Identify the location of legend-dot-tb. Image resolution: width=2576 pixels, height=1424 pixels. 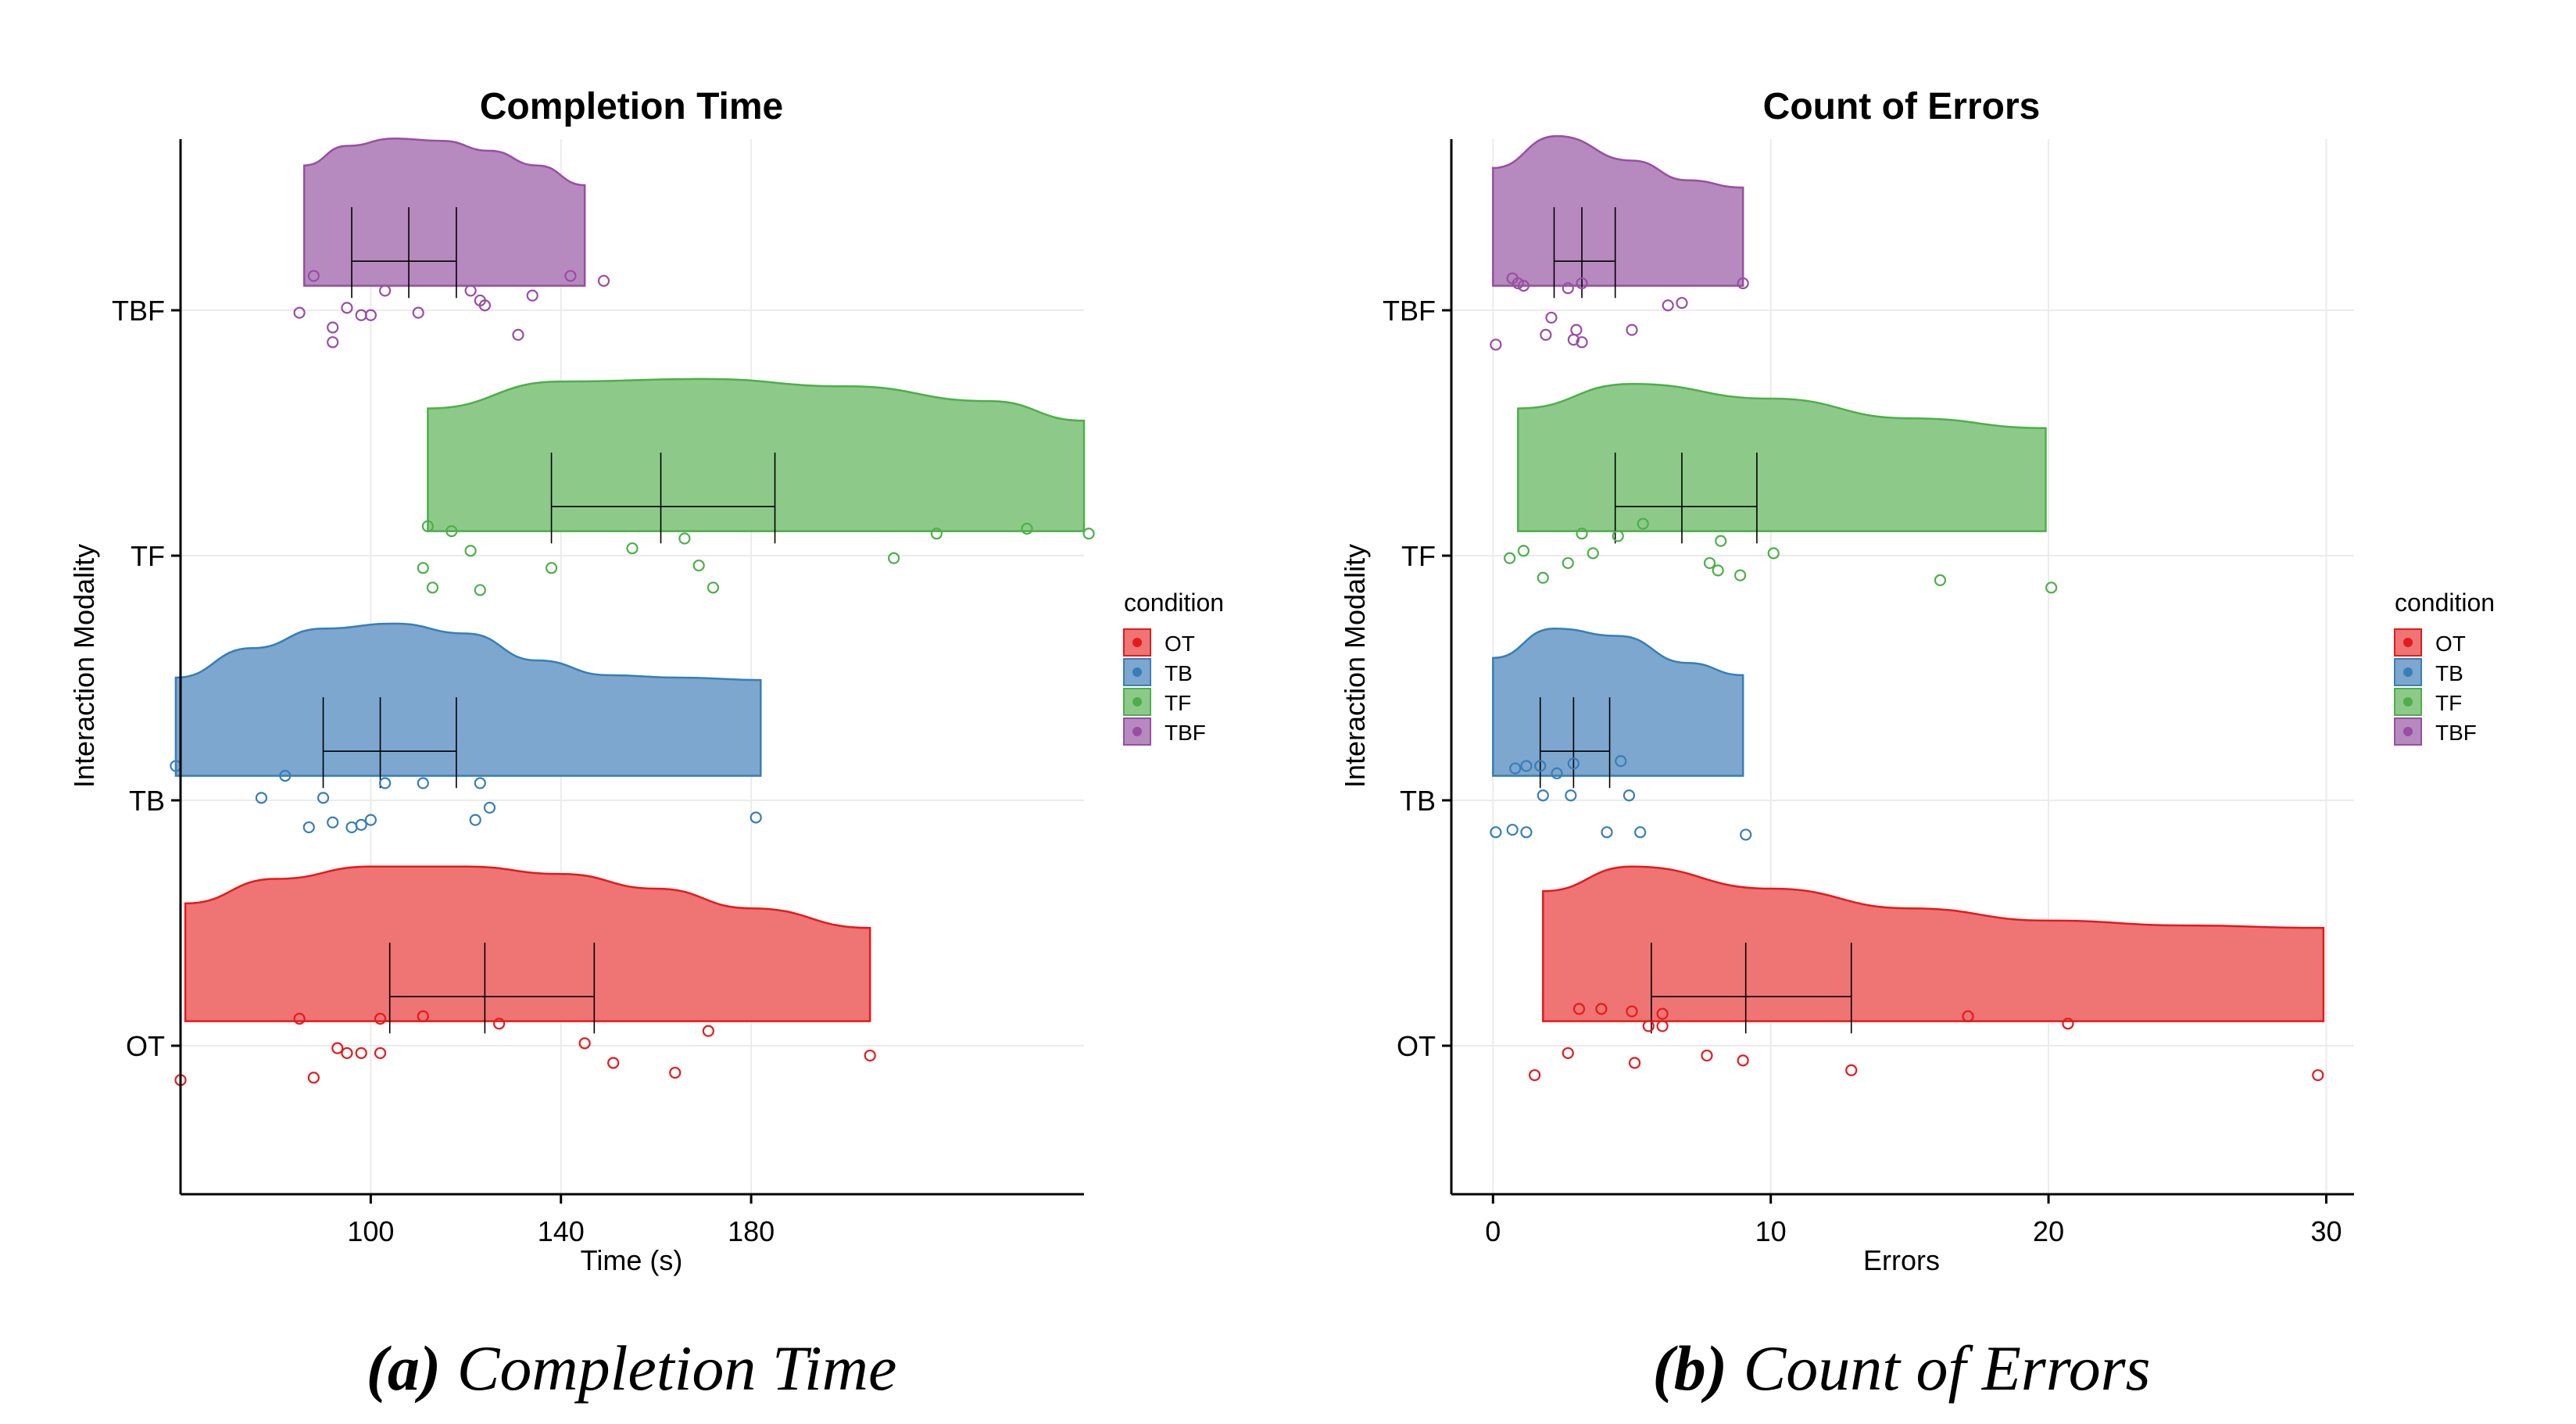
(2408, 672).